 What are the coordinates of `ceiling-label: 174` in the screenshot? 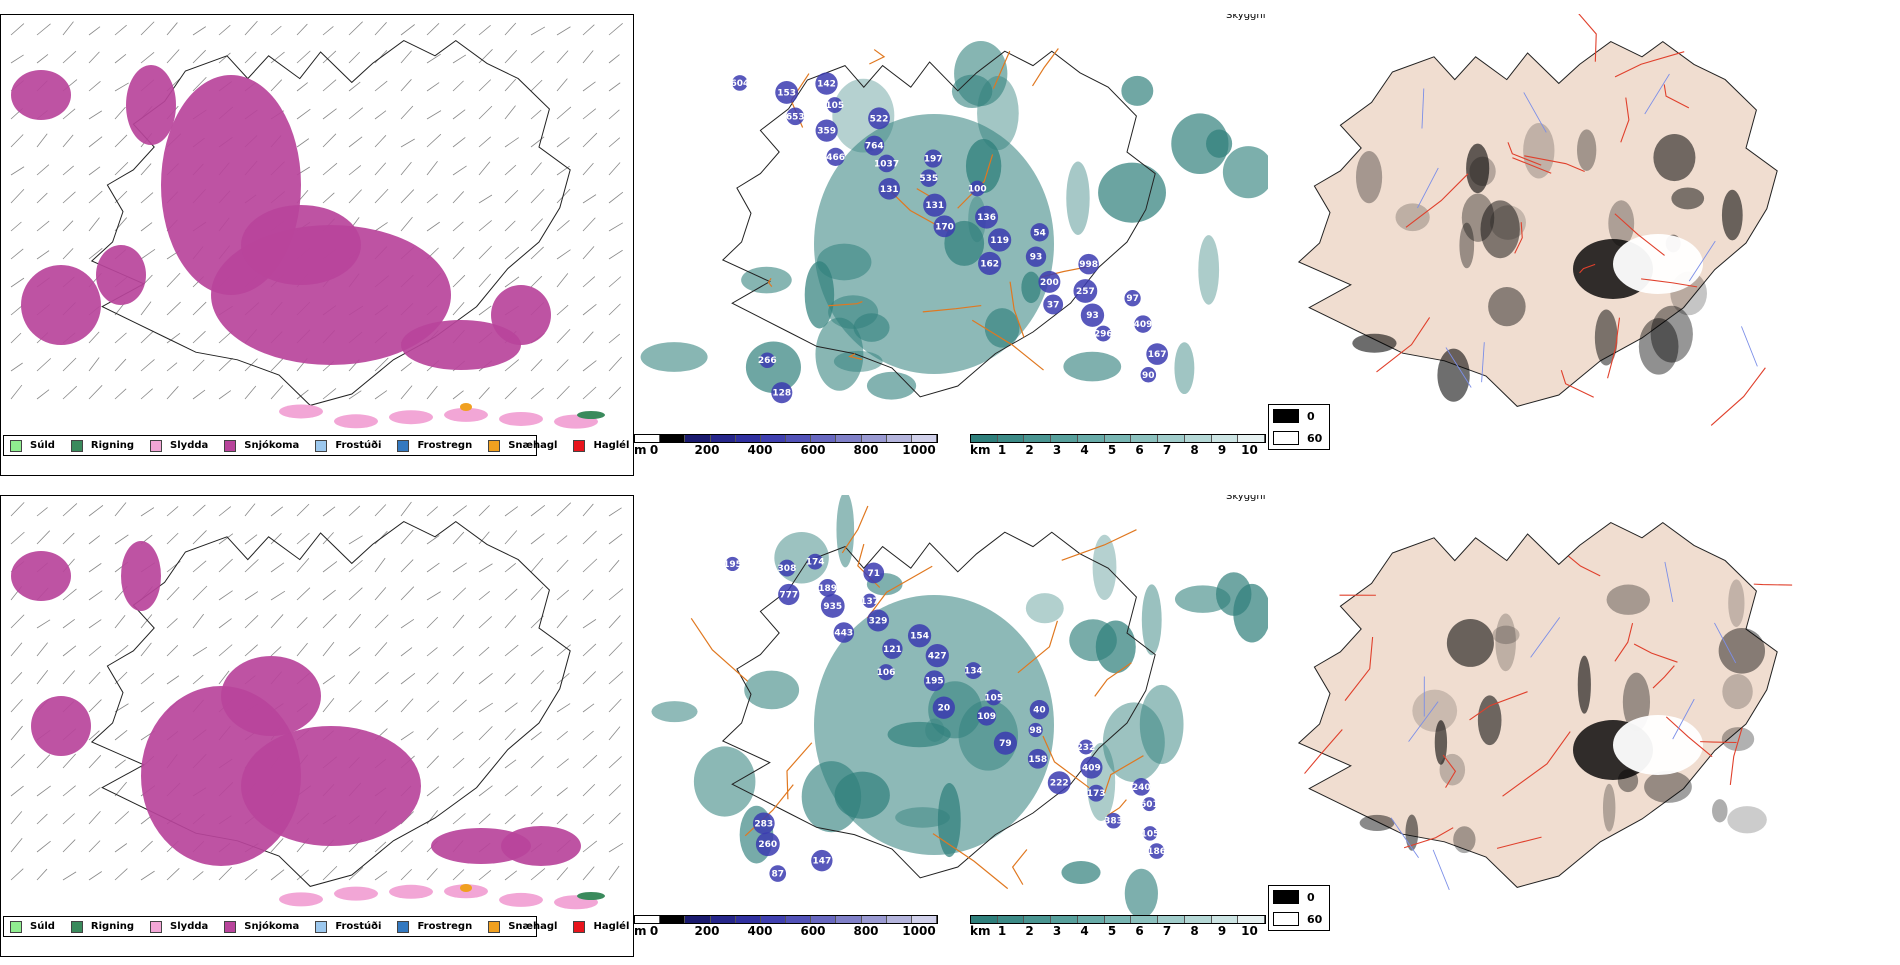 It's located at (815, 563).